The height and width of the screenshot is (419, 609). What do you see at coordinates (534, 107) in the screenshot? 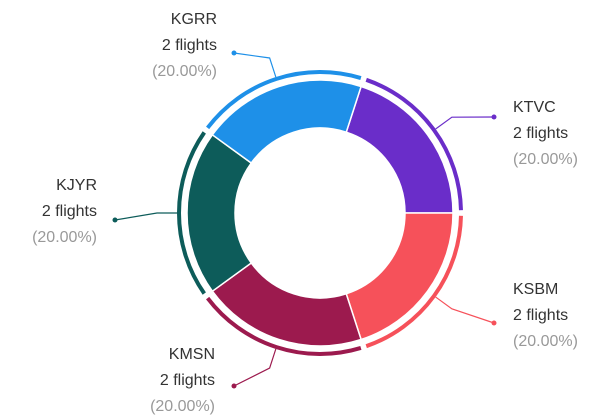
I see `slice-label: KTVC` at bounding box center [534, 107].